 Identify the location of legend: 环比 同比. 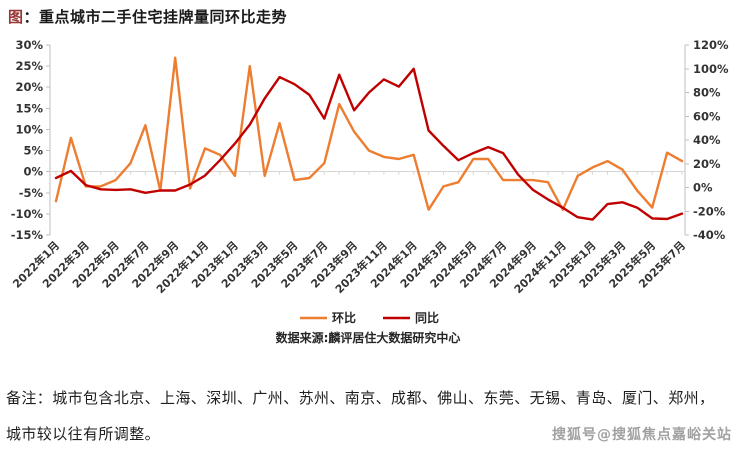
(369, 317).